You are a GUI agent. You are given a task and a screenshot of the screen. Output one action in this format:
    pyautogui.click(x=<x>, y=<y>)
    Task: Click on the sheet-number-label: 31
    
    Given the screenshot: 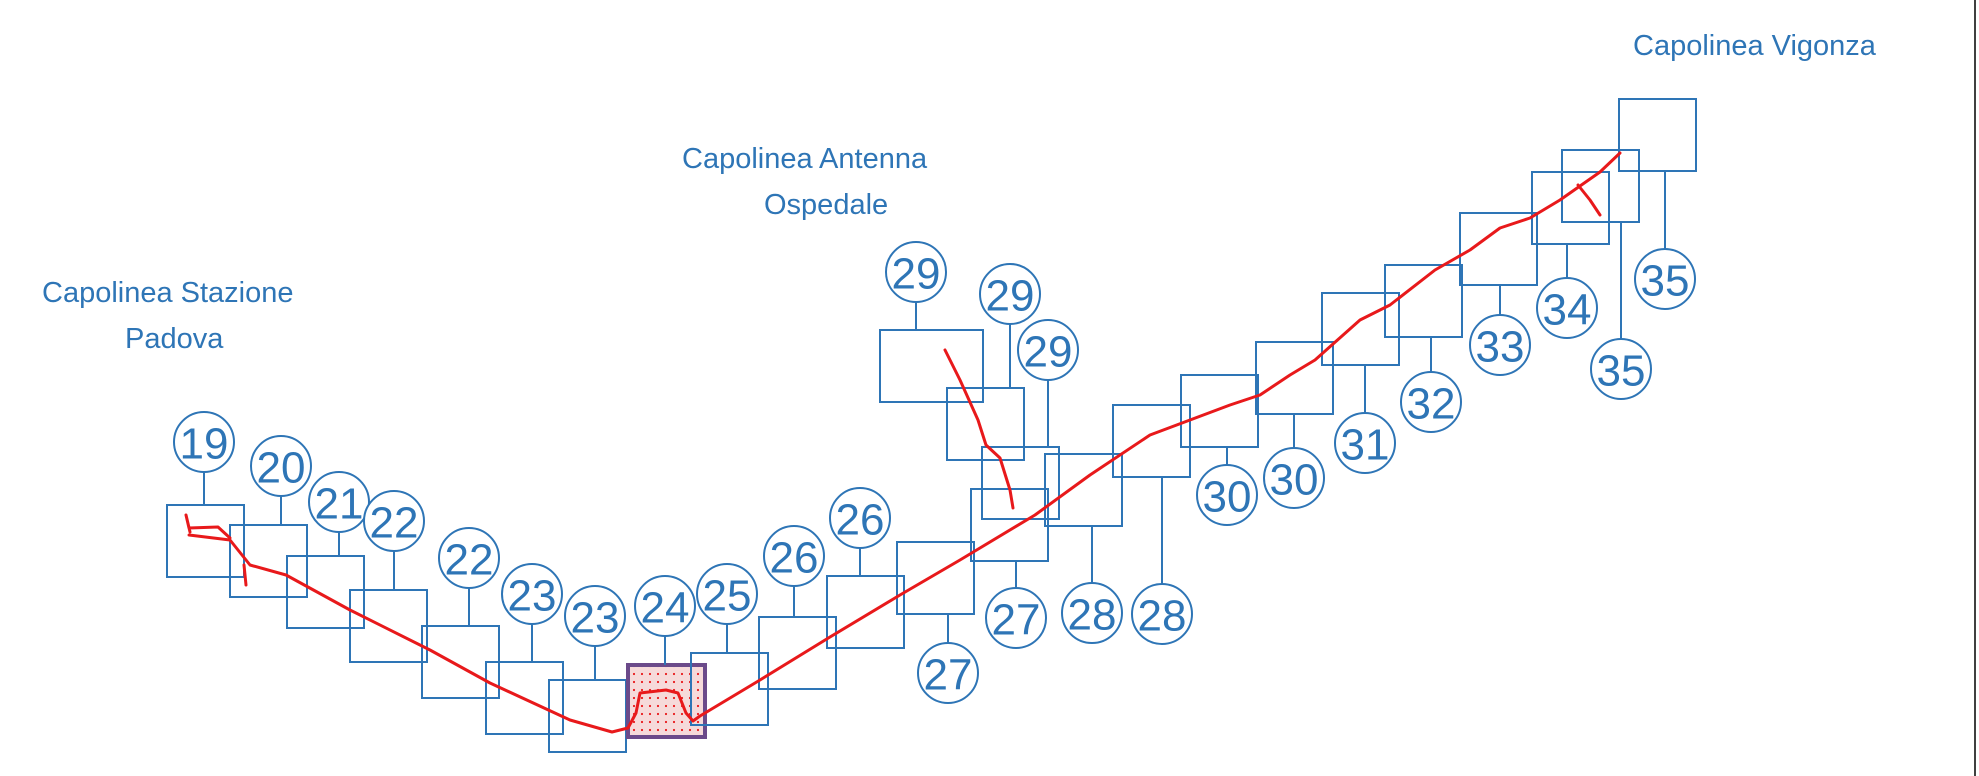 What is the action you would take?
    pyautogui.click(x=1365, y=445)
    